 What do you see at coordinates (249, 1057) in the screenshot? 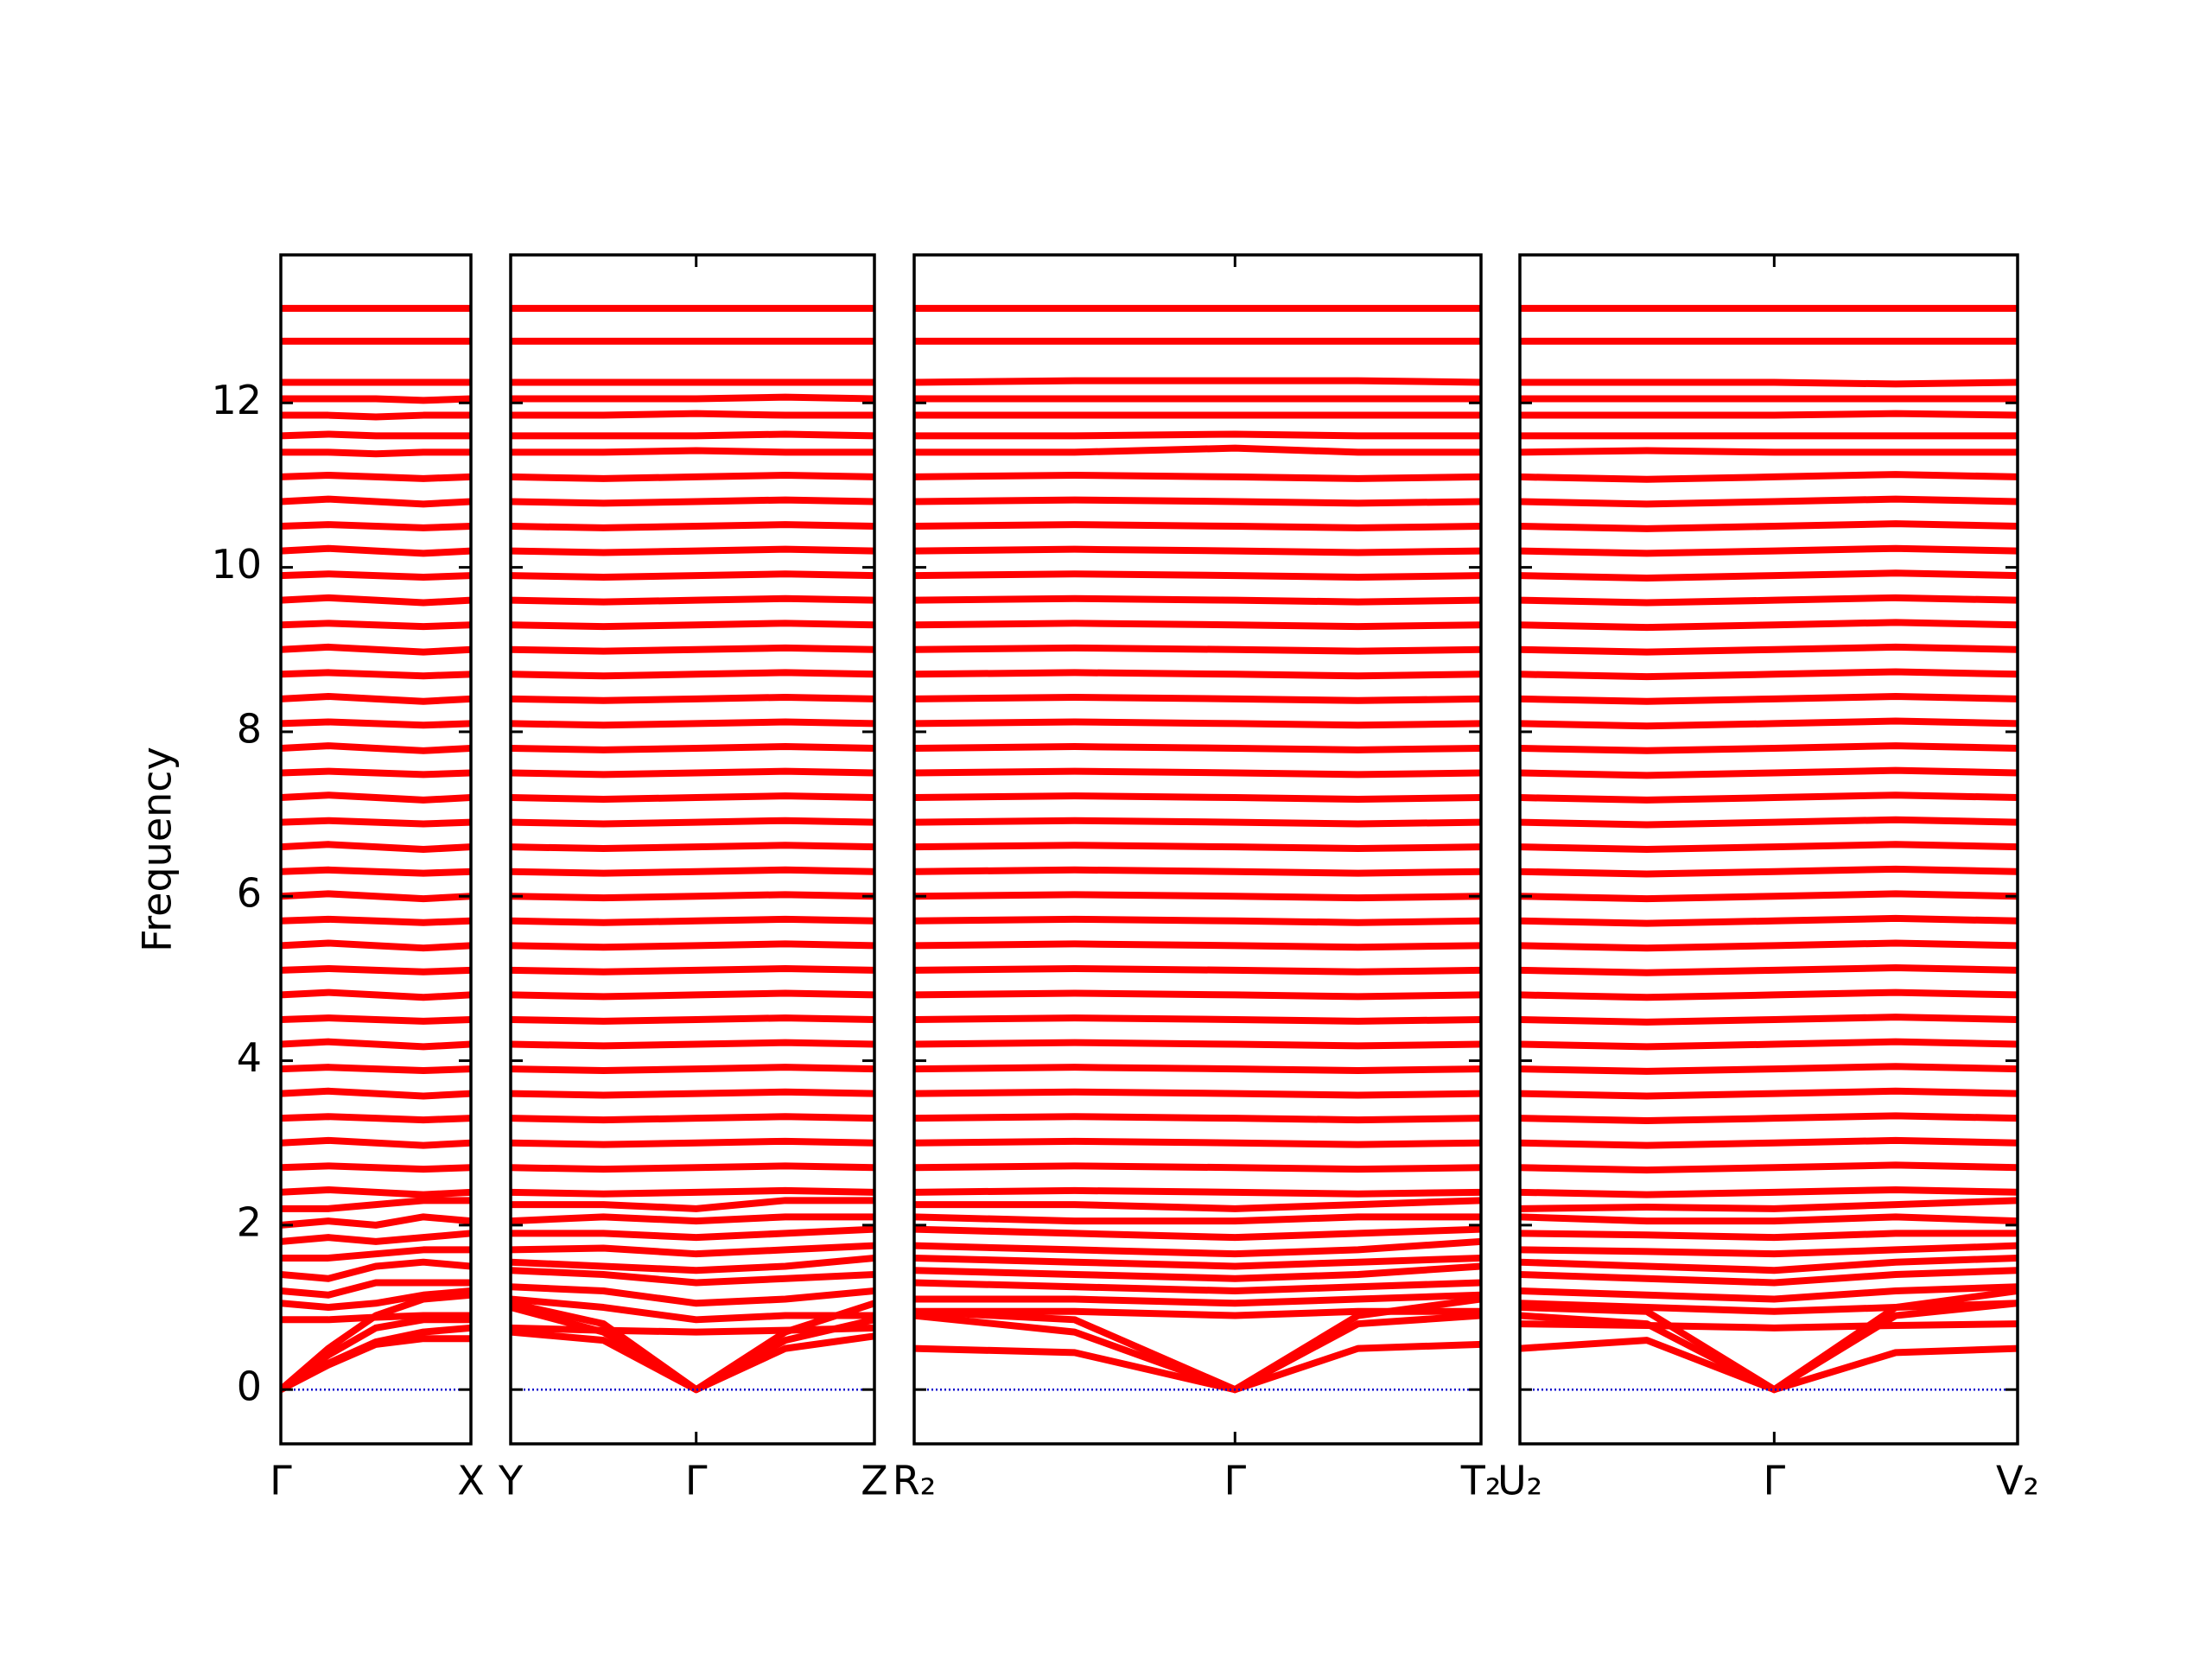
I see `y-tick-label: 4` at bounding box center [249, 1057].